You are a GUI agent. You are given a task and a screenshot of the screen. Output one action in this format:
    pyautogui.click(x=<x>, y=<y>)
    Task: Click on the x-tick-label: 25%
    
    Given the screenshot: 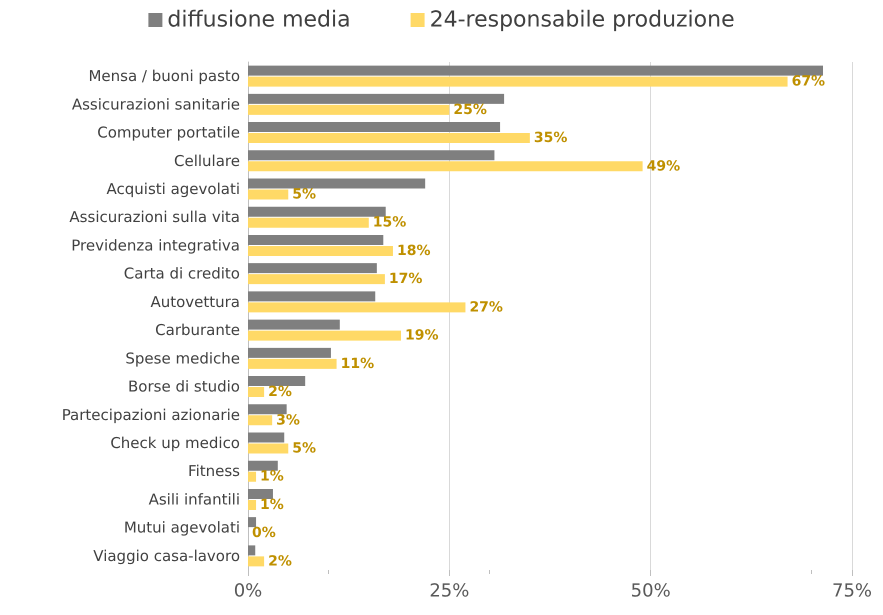 What is the action you would take?
    pyautogui.click(x=449, y=591)
    